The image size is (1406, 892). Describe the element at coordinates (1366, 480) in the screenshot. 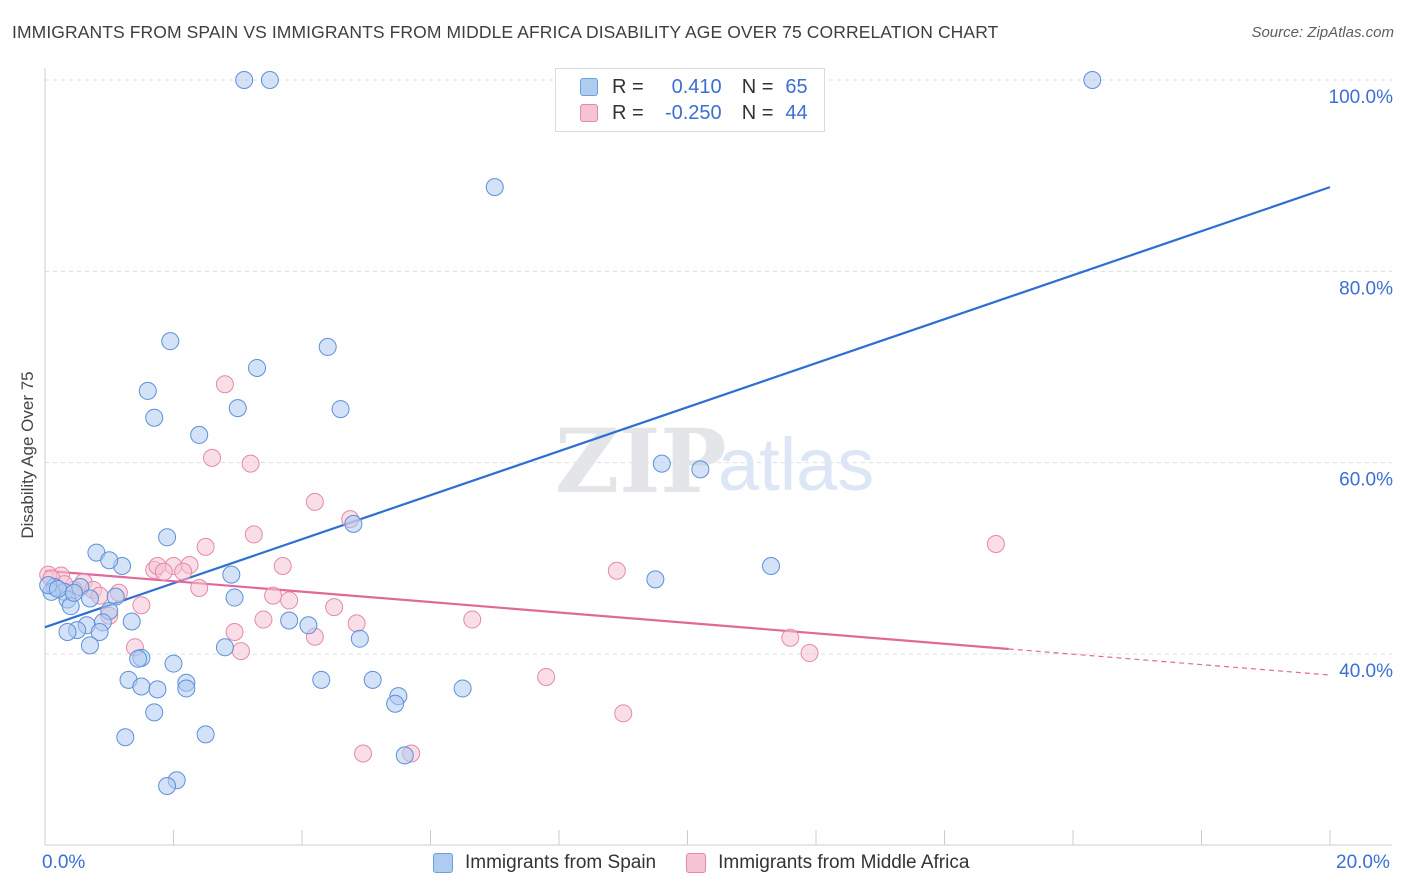

I see `y-tick-label: 60.0%` at that location.